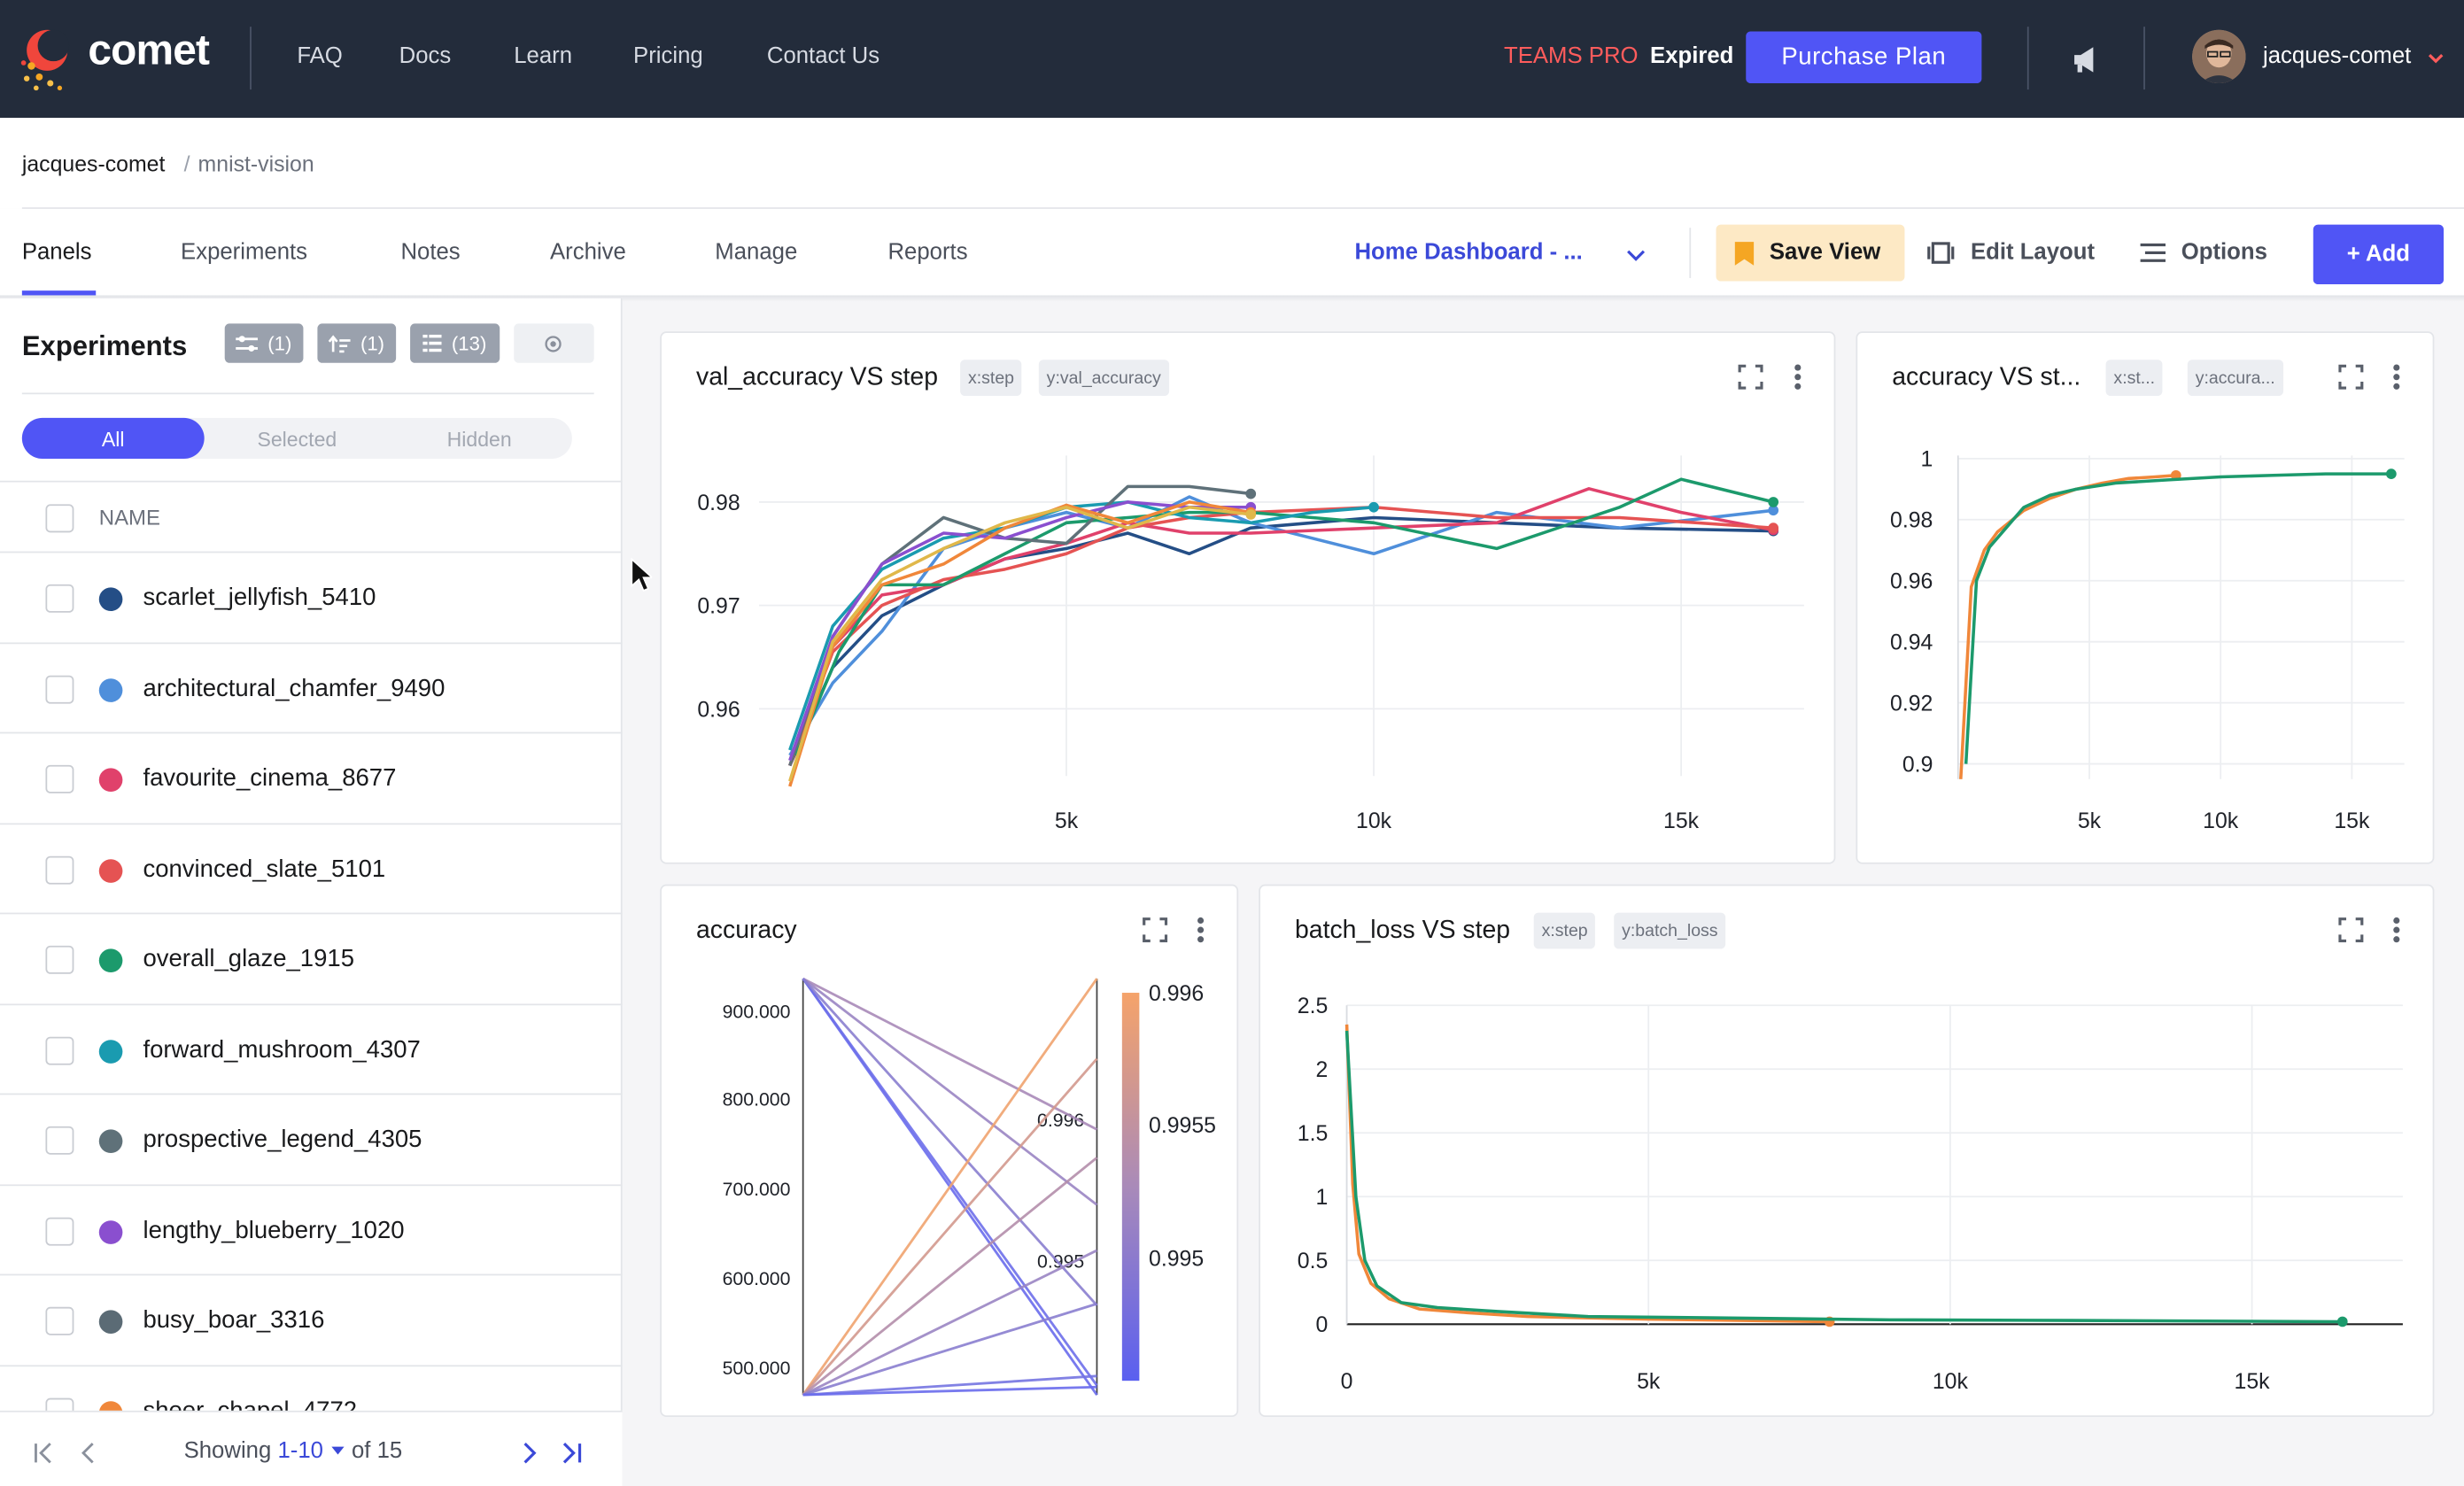 Image resolution: width=2464 pixels, height=1486 pixels. I want to click on panel-title: accuracy, so click(746, 931).